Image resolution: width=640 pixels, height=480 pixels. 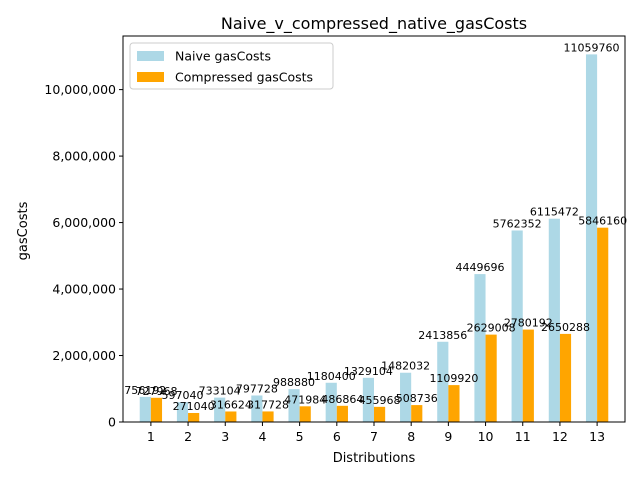 I want to click on data-label: 1329104, so click(x=368, y=371).